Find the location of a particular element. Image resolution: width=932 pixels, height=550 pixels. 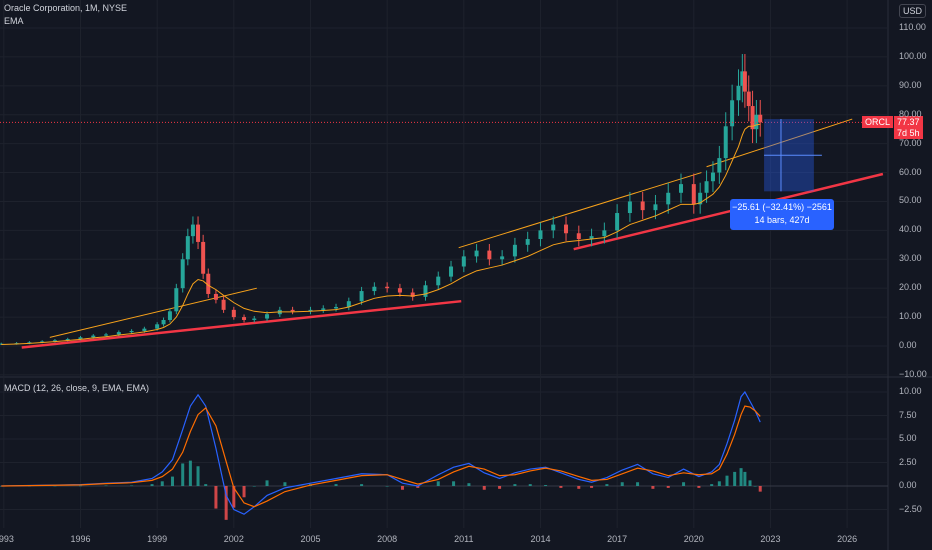

chart-title: Oracle Corporation, 1M, NYSE is located at coordinates (66, 8).